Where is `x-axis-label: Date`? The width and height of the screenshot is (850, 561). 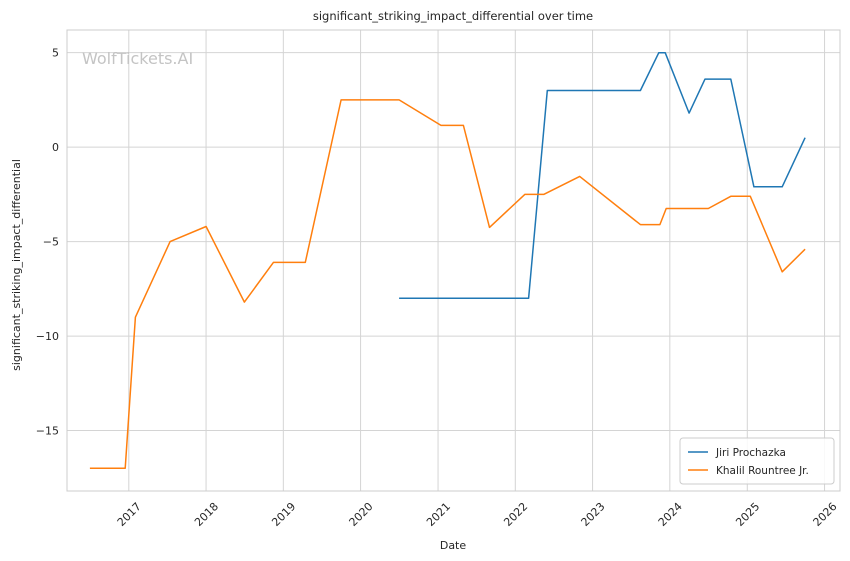 x-axis-label: Date is located at coordinates (453, 545).